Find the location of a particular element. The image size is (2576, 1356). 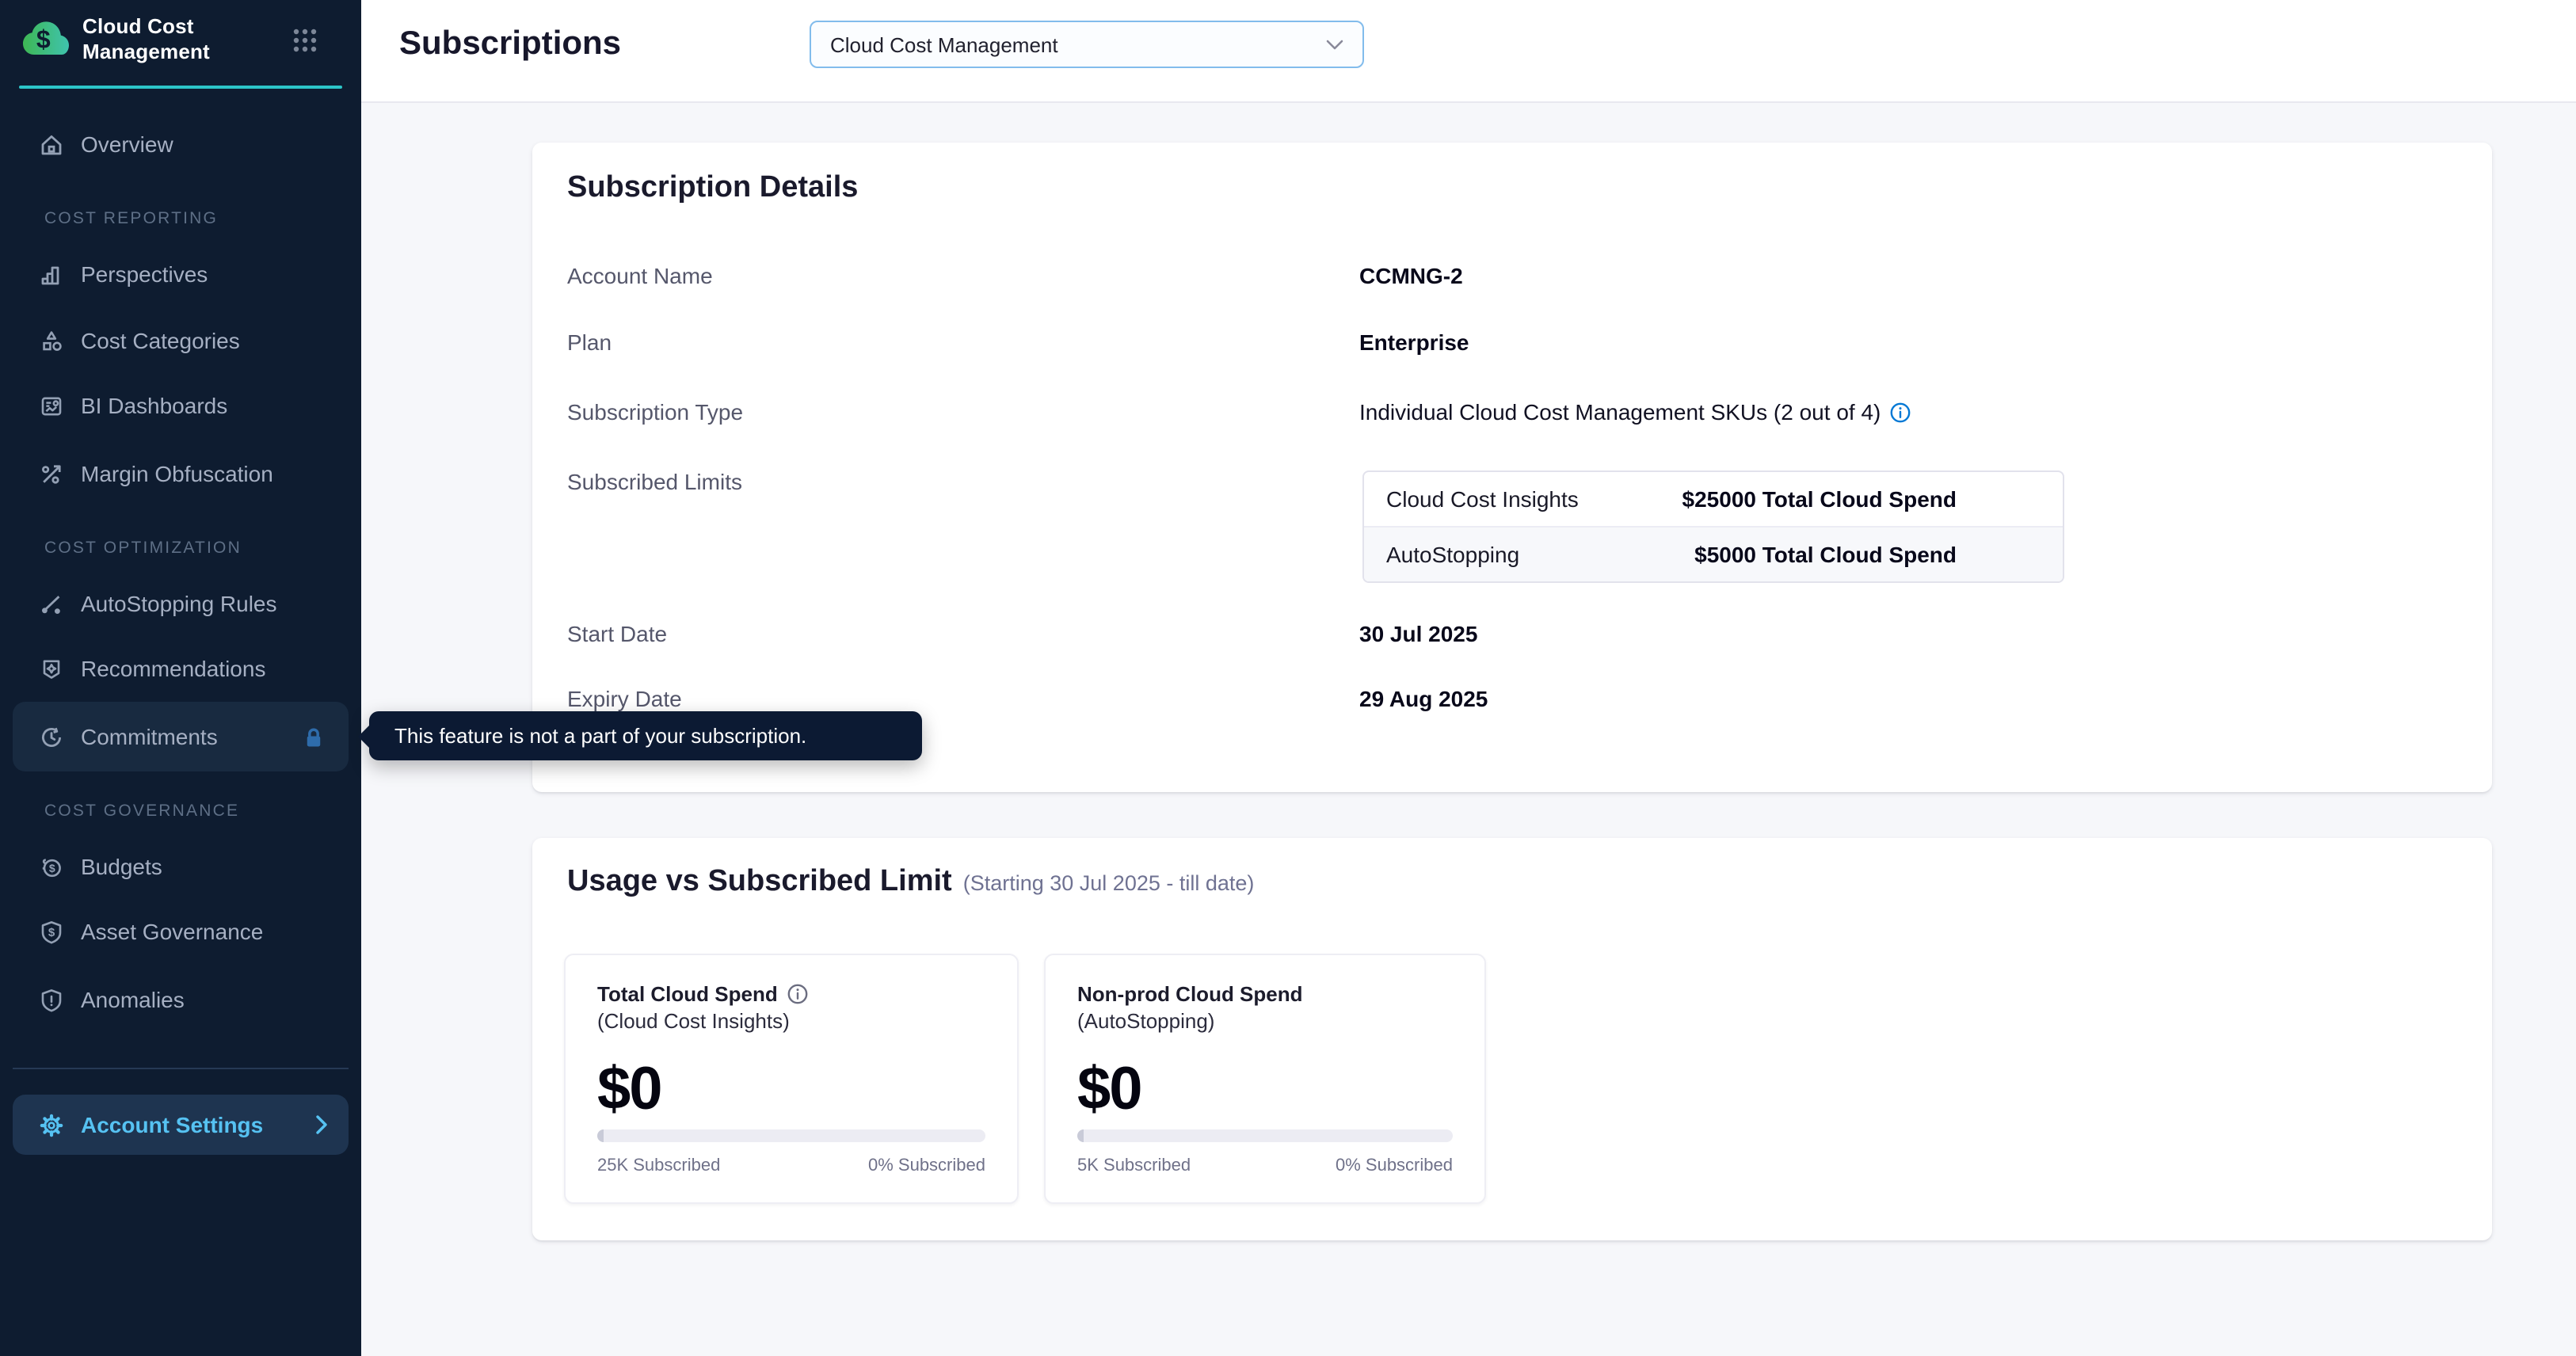

sidebar-item-label: AutoStopping Rules is located at coordinates (179, 603).